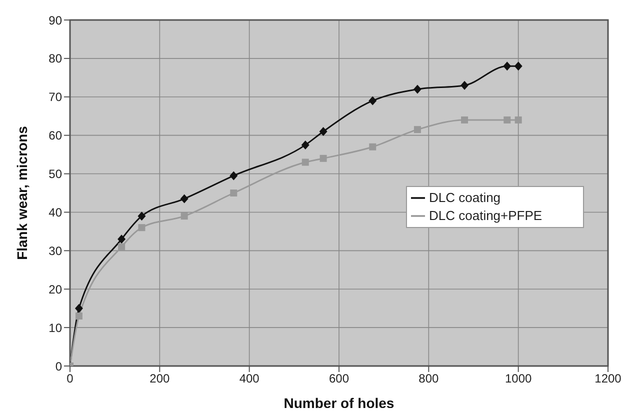 This screenshot has height=417, width=633. I want to click on y-tick-label: 0, so click(58, 366).